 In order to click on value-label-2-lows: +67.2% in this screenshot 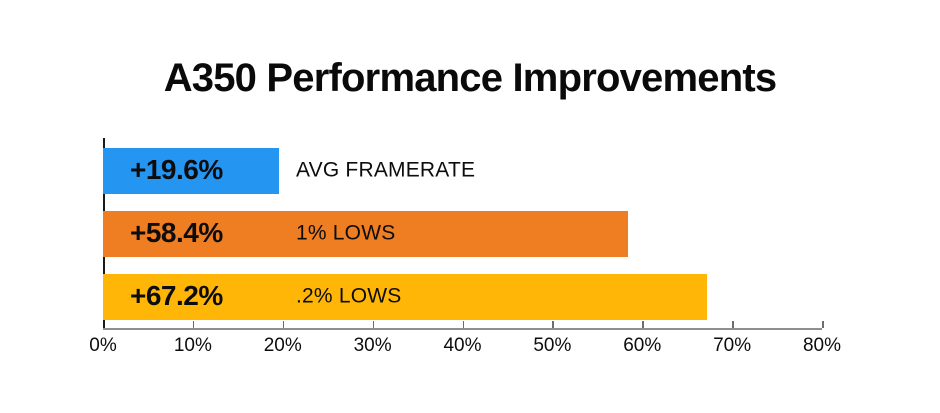, I will do `click(176, 296)`.